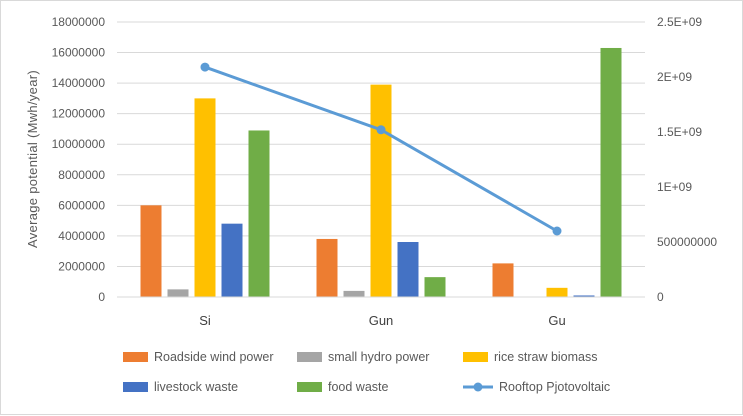 This screenshot has width=743, height=416. Describe the element at coordinates (32, 159) in the screenshot. I see `y-axis-title: Average potential (Mwh/year)` at that location.